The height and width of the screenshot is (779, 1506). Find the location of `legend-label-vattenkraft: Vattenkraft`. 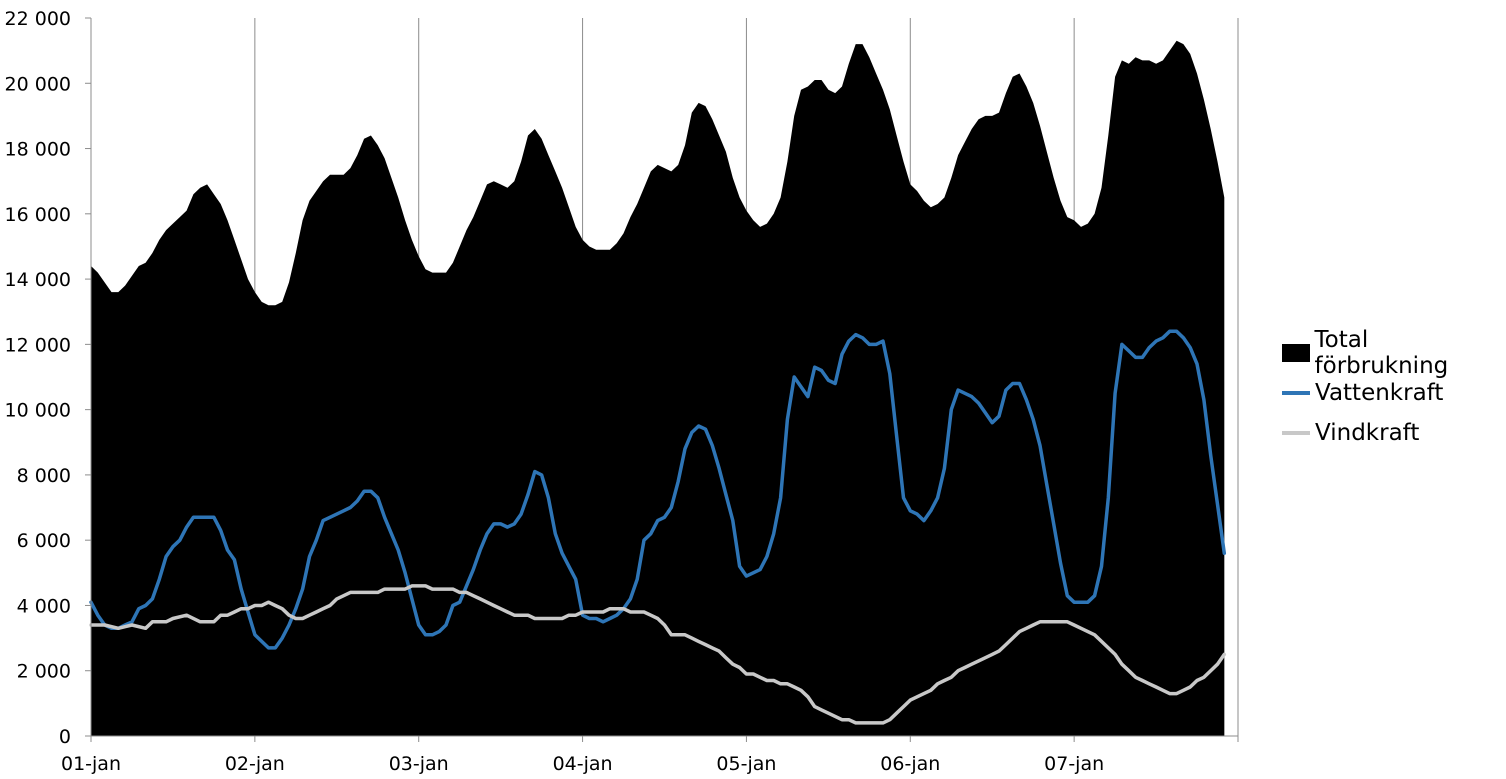

legend-label-vattenkraft: Vattenkraft is located at coordinates (1379, 393).